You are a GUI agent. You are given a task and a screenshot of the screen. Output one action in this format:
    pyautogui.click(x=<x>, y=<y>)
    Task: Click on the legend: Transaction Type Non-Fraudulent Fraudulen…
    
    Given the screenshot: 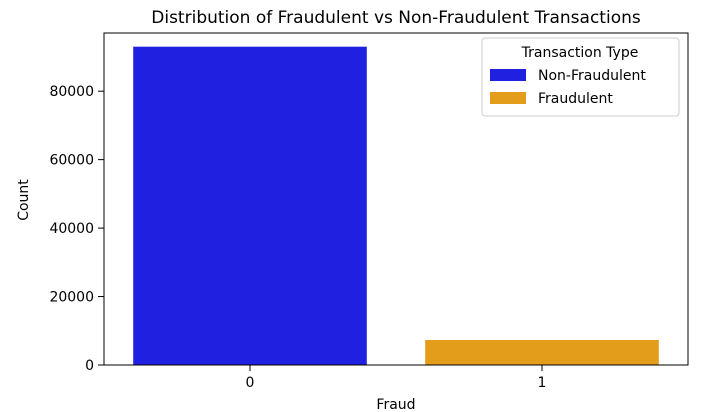 What is the action you would take?
    pyautogui.click(x=580, y=77)
    